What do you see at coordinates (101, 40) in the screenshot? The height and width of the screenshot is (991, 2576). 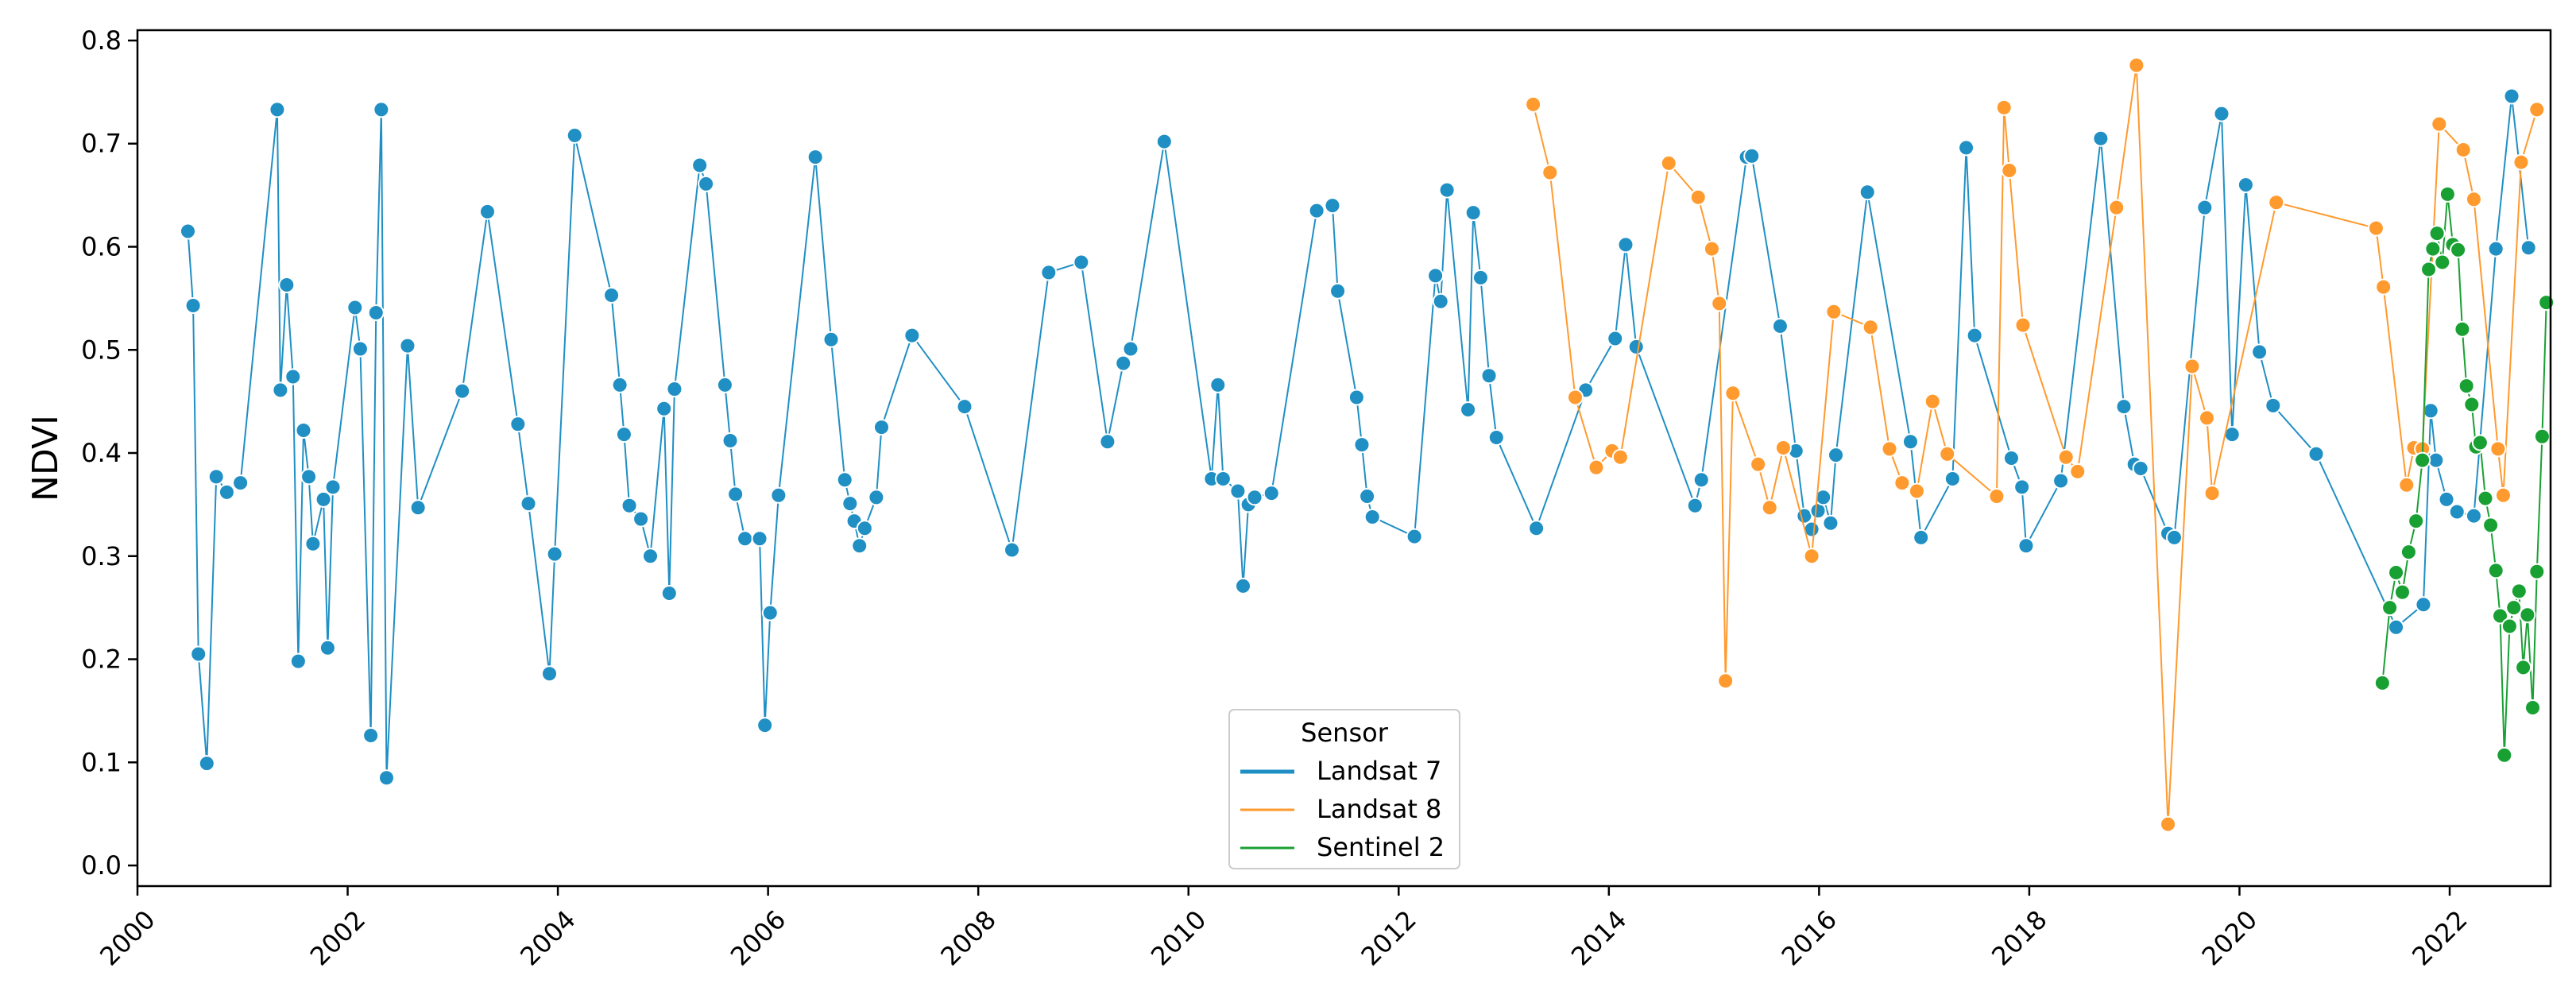 I see `y-tick-label: 0.8` at bounding box center [101, 40].